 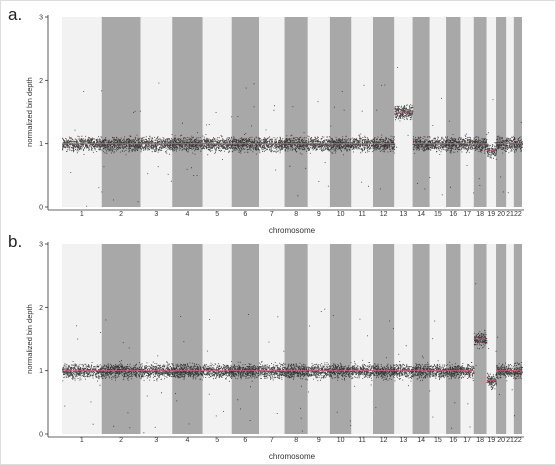 I want to click on x-tick-label-5: 5, so click(x=217, y=214).